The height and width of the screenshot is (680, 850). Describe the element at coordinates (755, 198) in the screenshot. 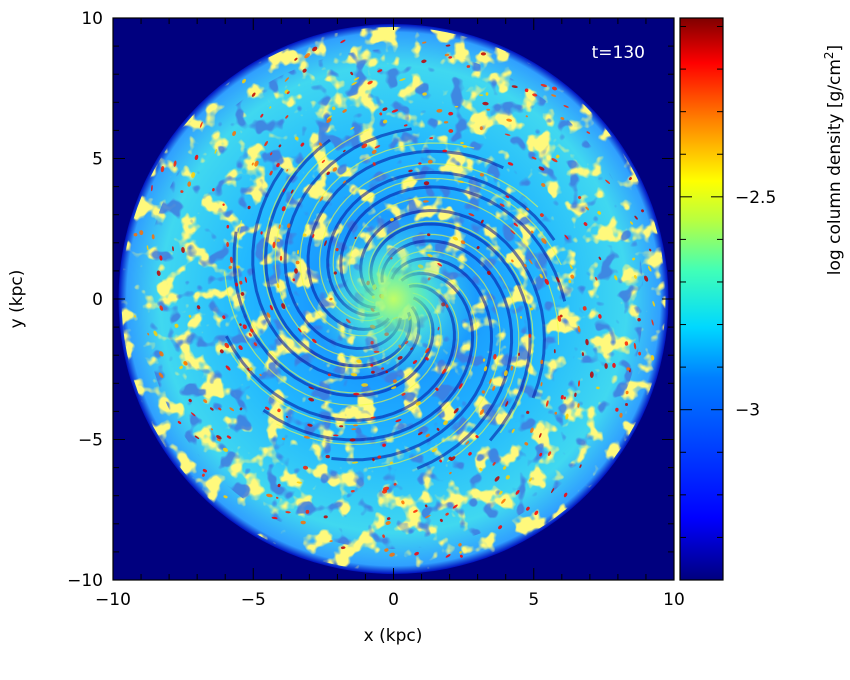

I see `colorbar-tick-label: −2.5` at that location.